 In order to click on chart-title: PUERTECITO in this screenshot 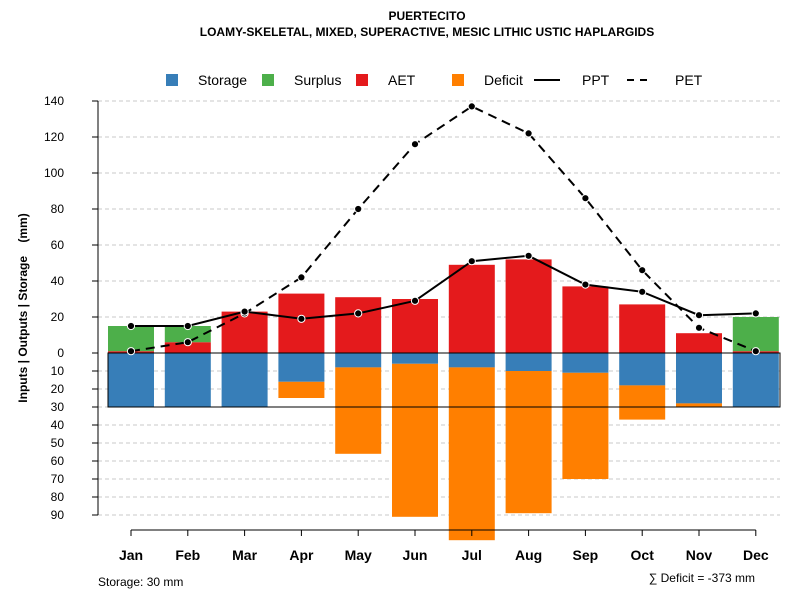, I will do `click(426, 16)`.